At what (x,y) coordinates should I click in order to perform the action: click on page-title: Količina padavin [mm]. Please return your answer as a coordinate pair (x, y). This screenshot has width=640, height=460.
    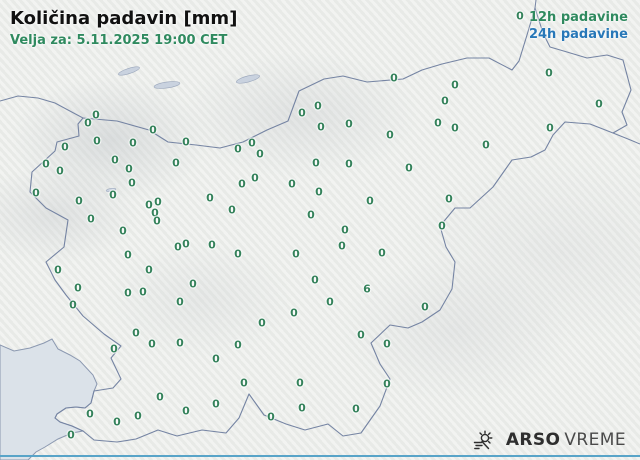
    Looking at the image, I should click on (124, 18).